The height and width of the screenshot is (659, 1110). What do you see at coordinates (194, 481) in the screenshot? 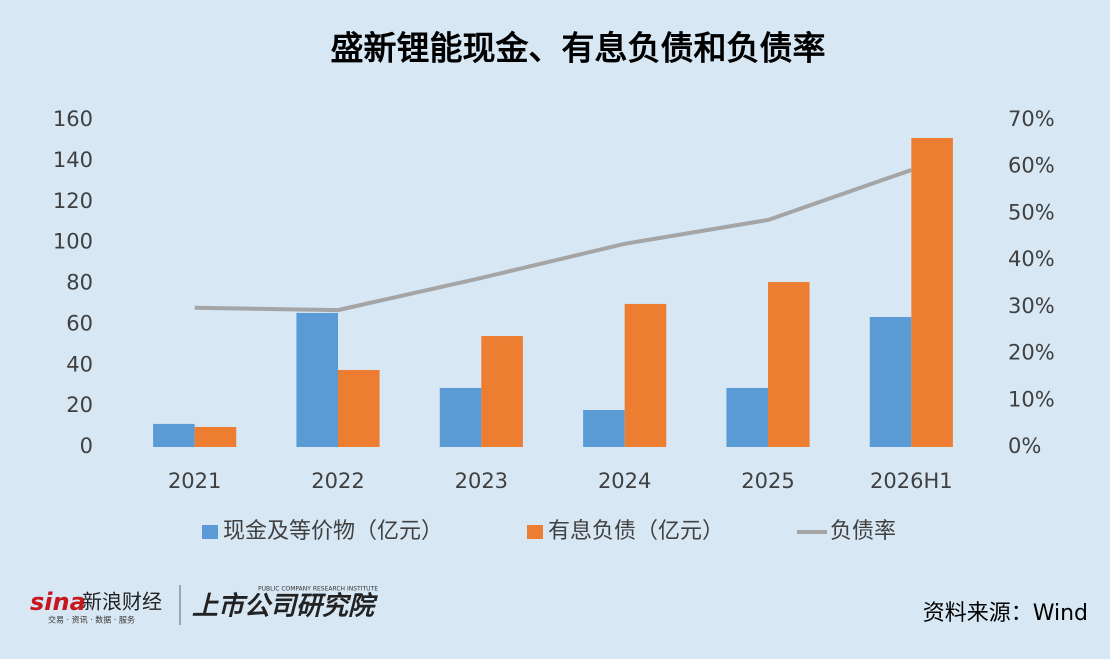
I see `x-tick-label: 2021` at bounding box center [194, 481].